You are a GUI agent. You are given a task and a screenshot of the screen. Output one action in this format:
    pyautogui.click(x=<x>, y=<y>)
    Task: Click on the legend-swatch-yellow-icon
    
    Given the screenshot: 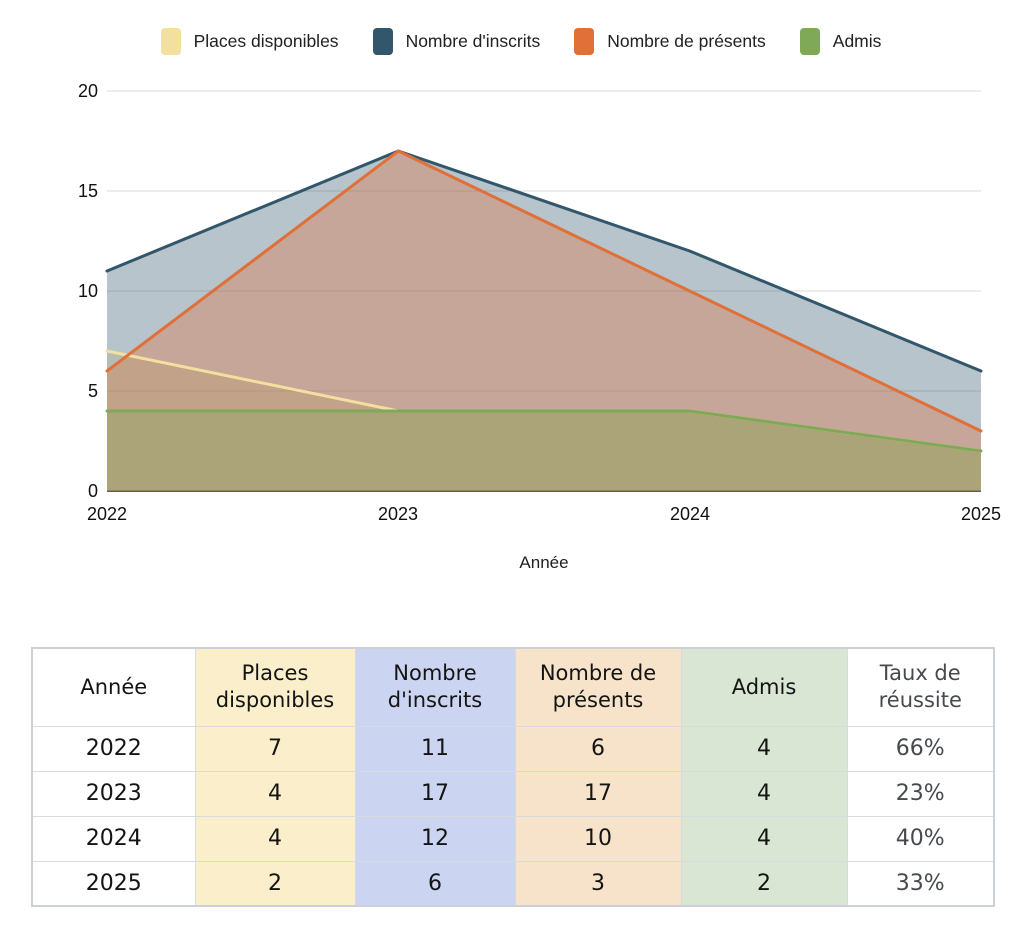 What is the action you would take?
    pyautogui.click(x=170, y=41)
    